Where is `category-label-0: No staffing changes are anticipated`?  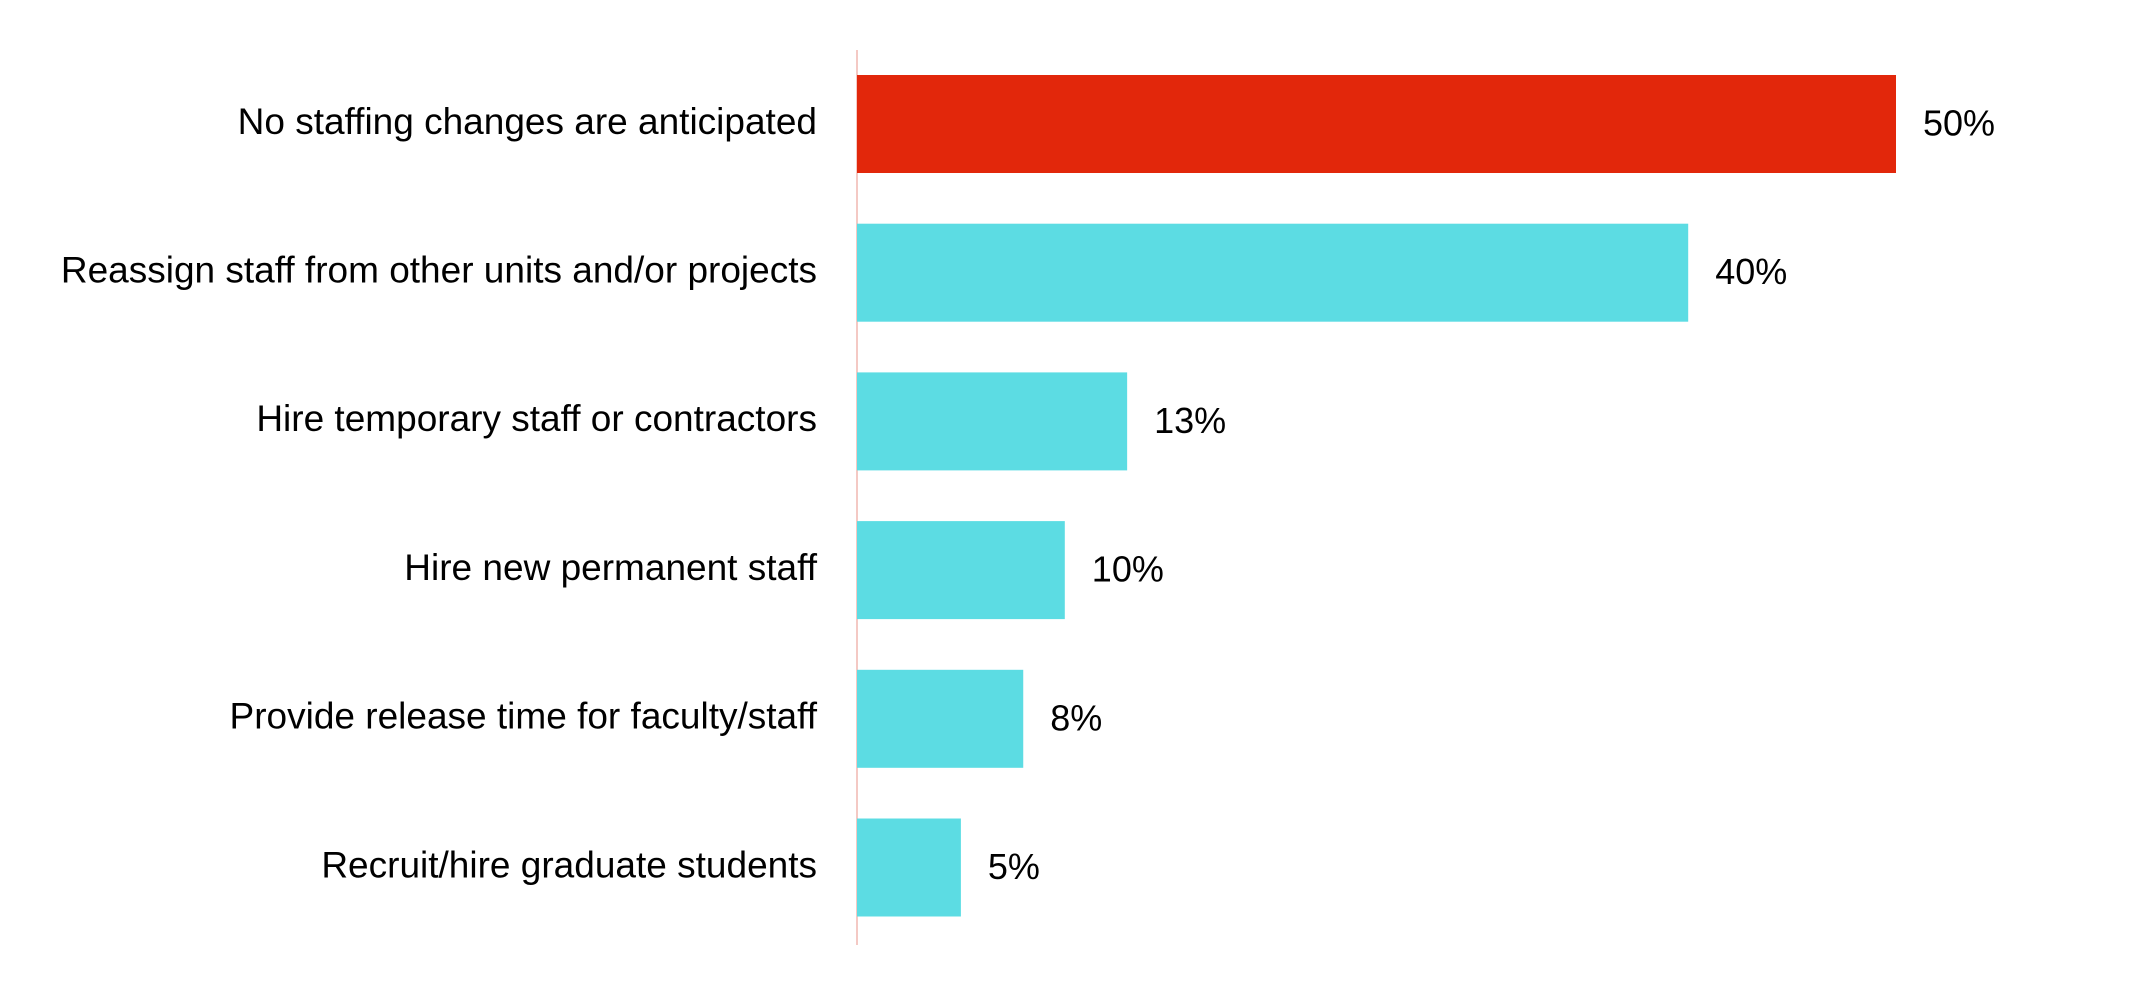
category-label-0: No staffing changes are anticipated is located at coordinates (527, 121).